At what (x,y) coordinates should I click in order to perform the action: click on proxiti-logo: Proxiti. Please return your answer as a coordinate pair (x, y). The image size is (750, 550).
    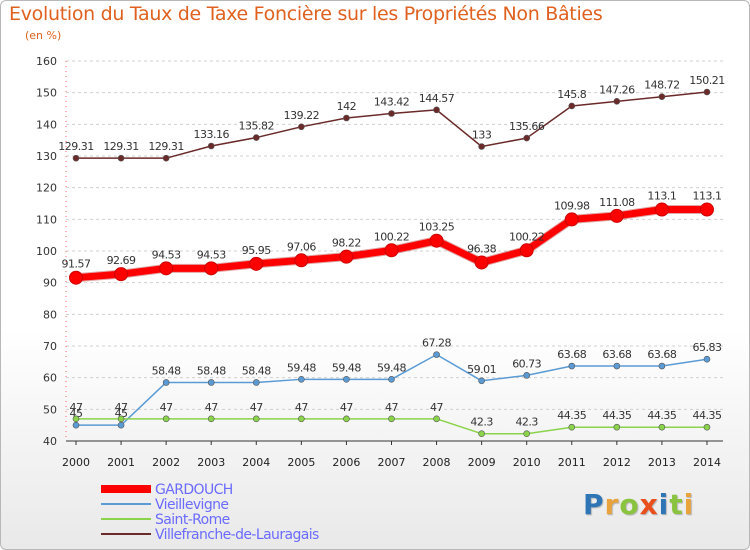
    Looking at the image, I should click on (638, 504).